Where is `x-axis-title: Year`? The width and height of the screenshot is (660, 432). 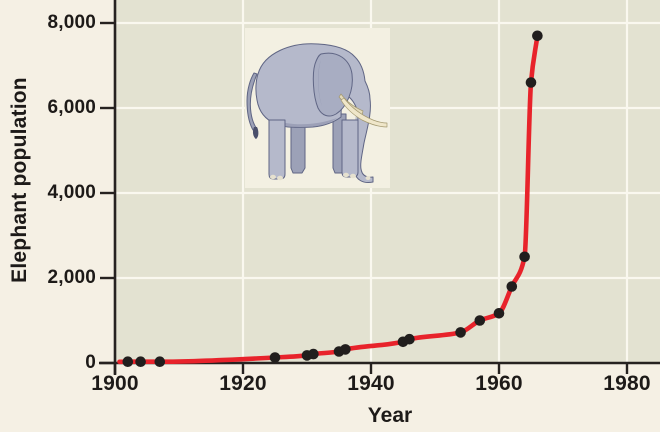 x-axis-title: Year is located at coordinates (390, 415).